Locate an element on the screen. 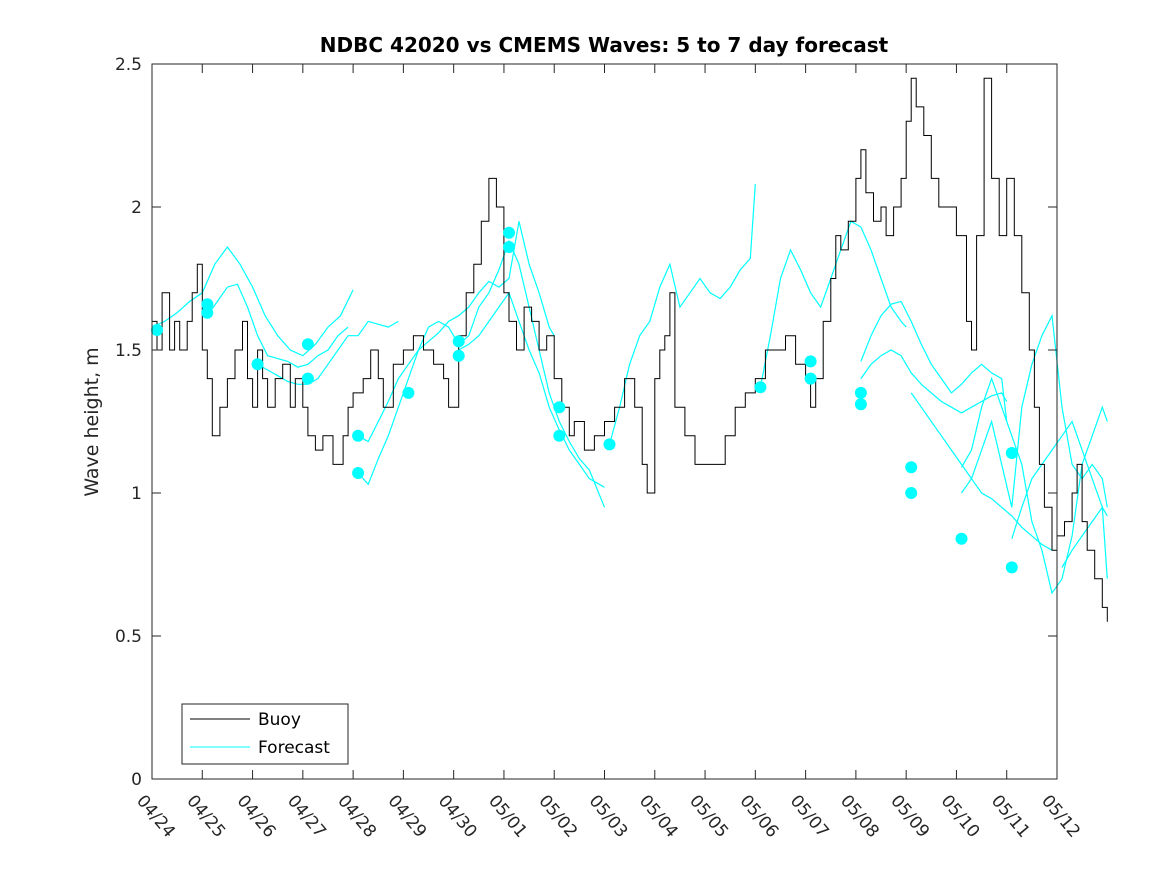 The image size is (1167, 875). legend-box is located at coordinates (265, 734).